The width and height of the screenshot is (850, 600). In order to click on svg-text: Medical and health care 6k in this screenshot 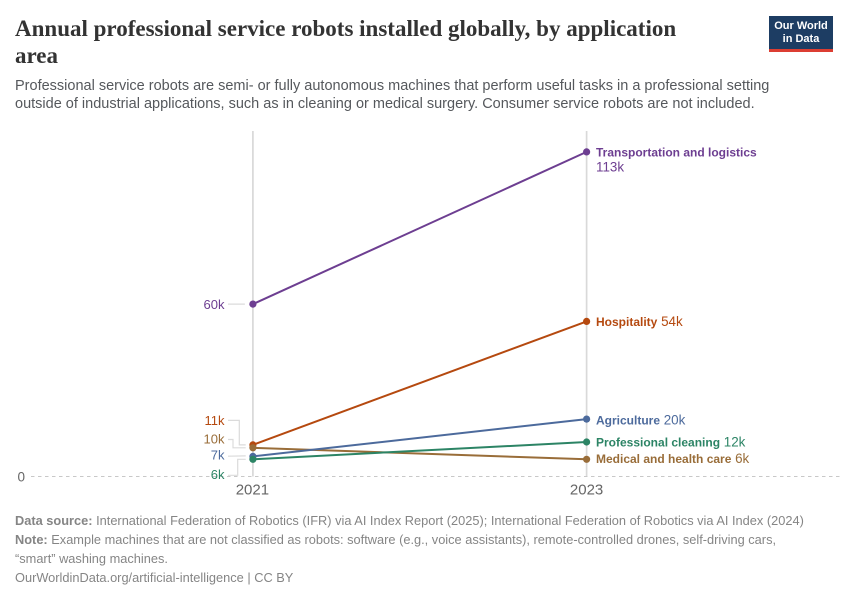, I will do `click(673, 458)`.